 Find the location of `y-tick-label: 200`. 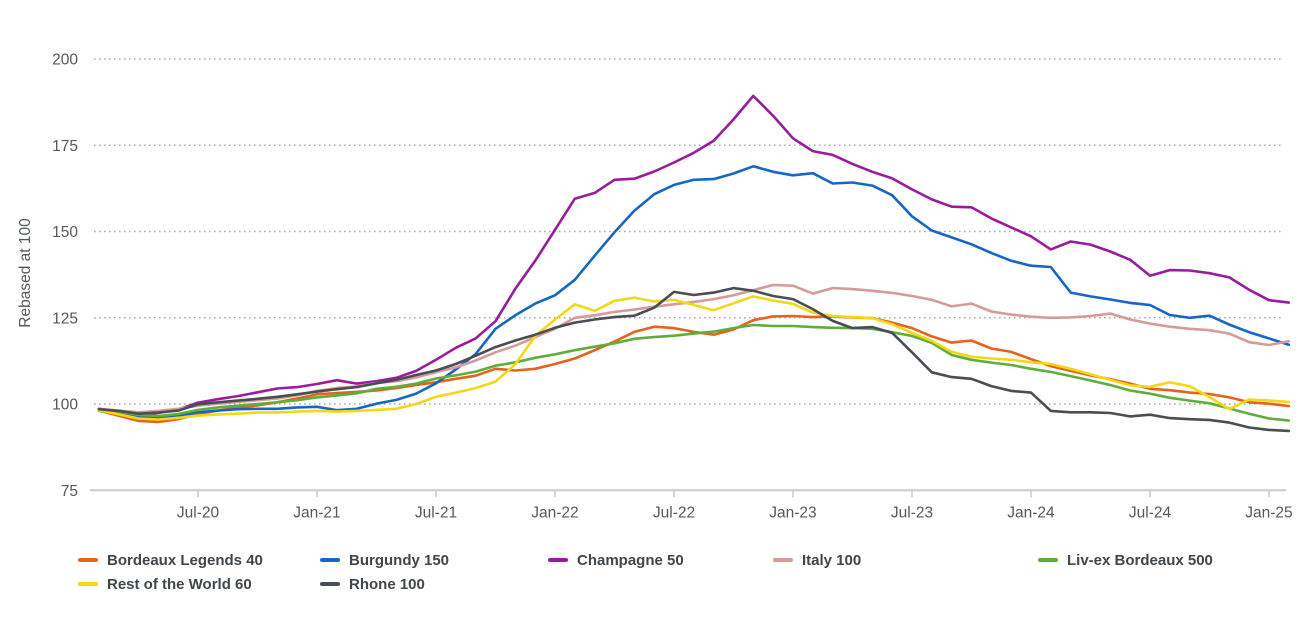

y-tick-label: 200 is located at coordinates (65, 60).